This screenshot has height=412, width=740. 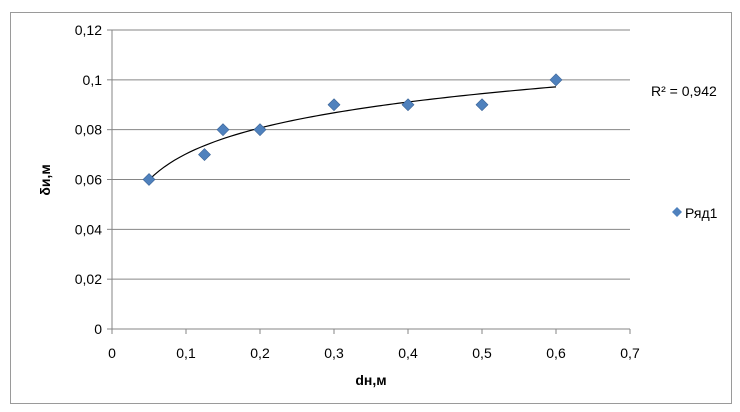 I want to click on x-tick-labels: 0 0,1 0,2 0,3 0,4 0,5 0,6 0,7, so click(x=374, y=353).